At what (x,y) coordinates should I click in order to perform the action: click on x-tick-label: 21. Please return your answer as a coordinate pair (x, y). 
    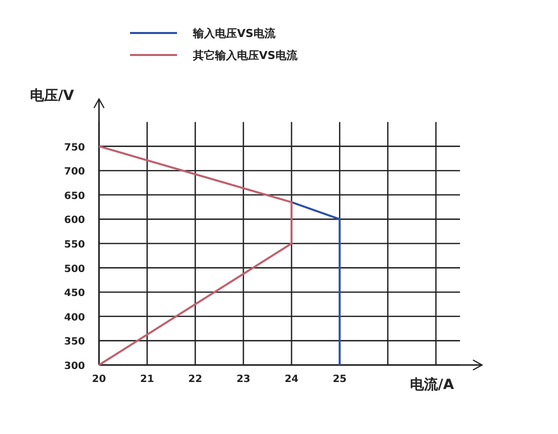
    Looking at the image, I should click on (147, 379).